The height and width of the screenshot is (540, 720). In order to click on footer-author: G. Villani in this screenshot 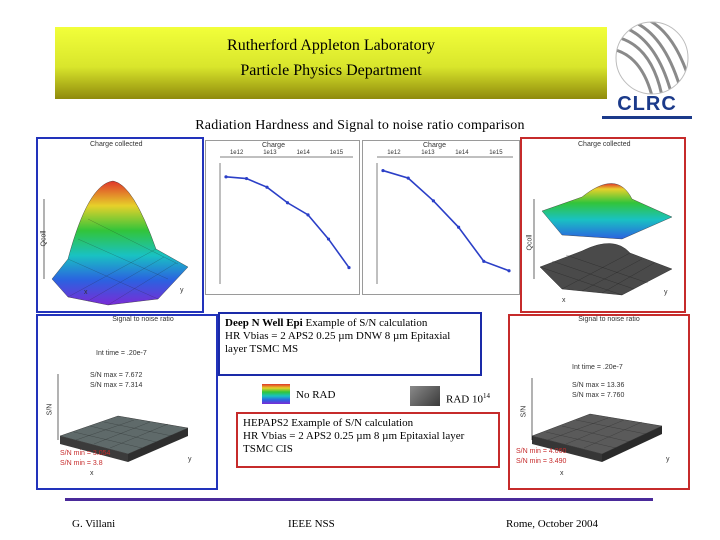, I will do `click(94, 524)`.